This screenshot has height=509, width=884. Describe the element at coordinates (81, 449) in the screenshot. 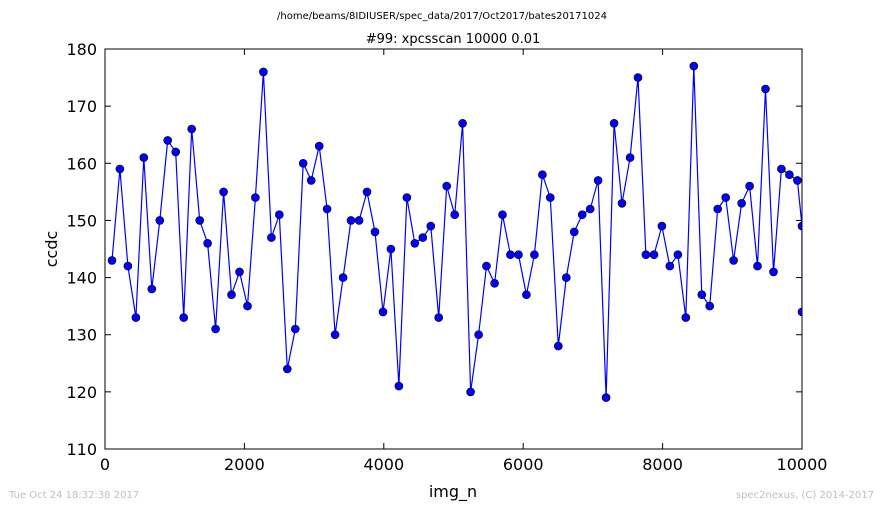

I see `y-tick-label: 110` at that location.